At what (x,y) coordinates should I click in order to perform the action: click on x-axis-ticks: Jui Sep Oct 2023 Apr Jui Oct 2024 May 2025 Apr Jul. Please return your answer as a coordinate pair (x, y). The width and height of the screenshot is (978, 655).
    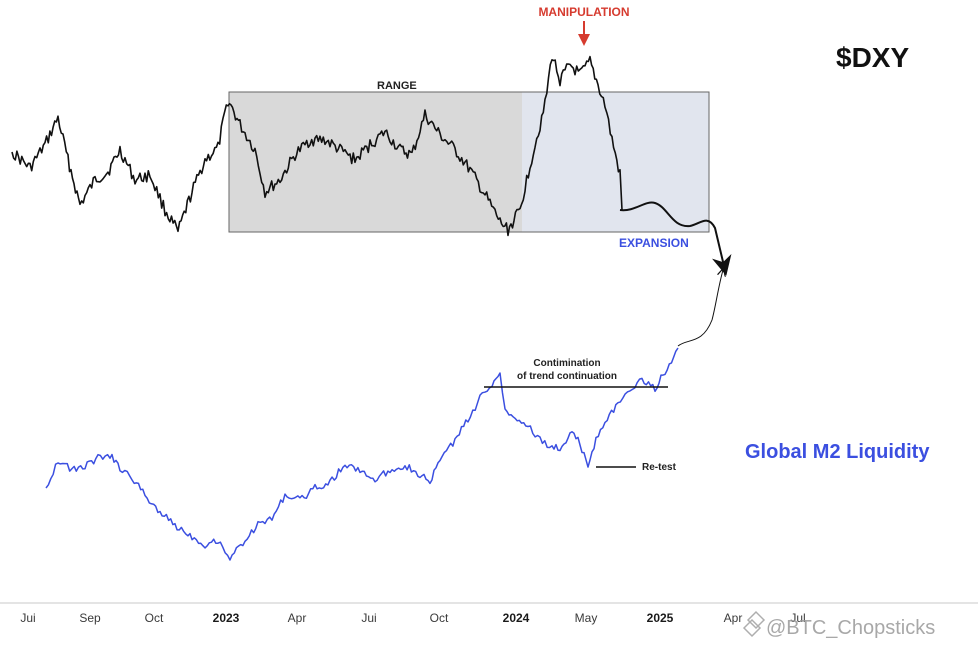
    Looking at the image, I should click on (412, 618).